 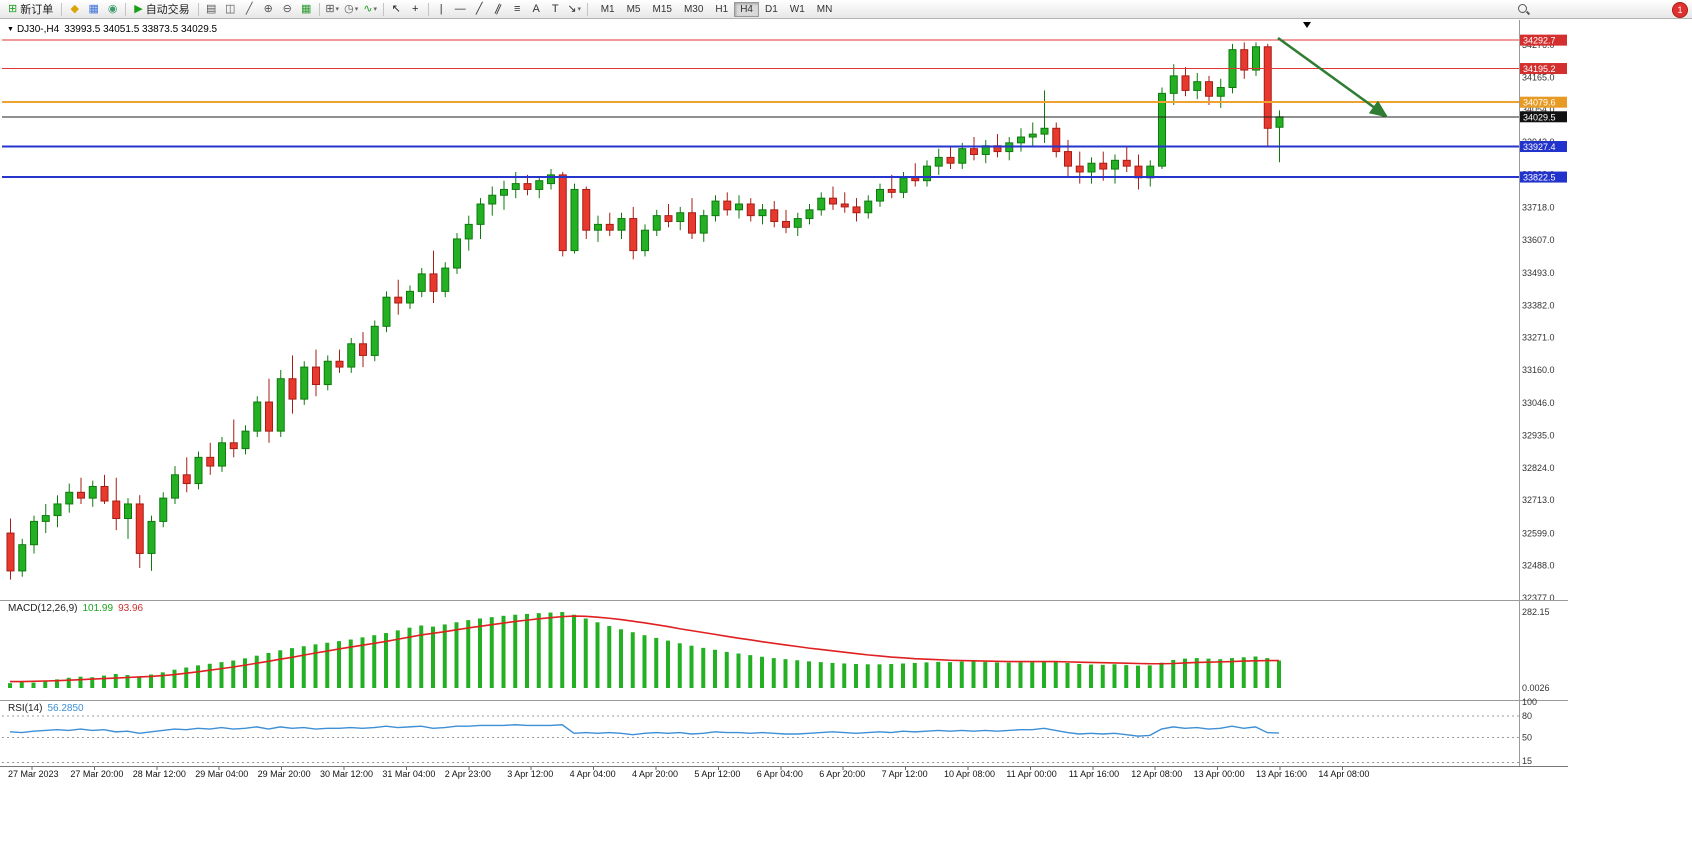 What do you see at coordinates (33, 774) in the screenshot?
I see `time-axis-label: 27 Mar 2023` at bounding box center [33, 774].